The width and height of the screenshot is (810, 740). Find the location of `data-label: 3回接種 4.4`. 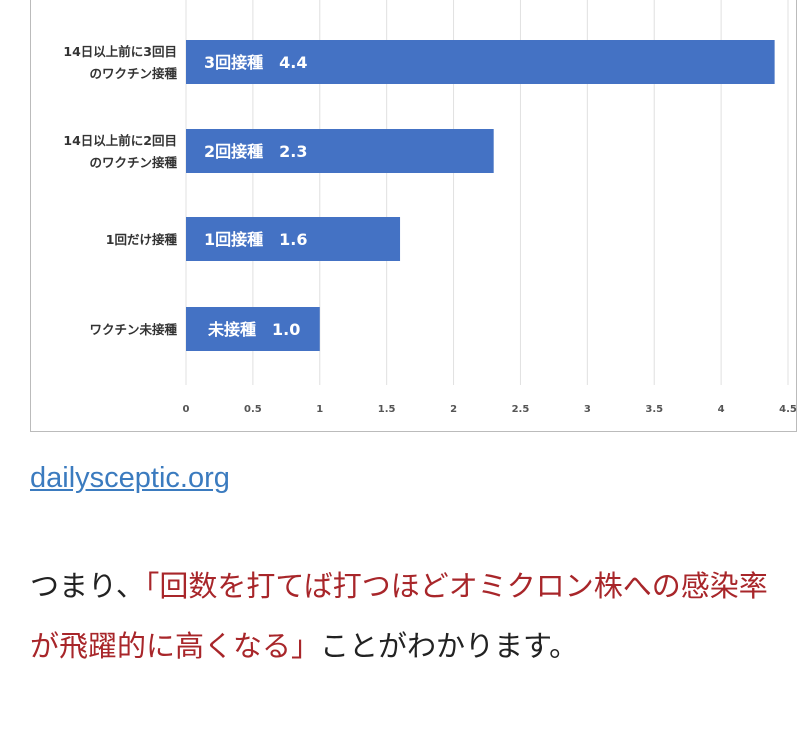

data-label: 3回接種 4.4 is located at coordinates (255, 62).